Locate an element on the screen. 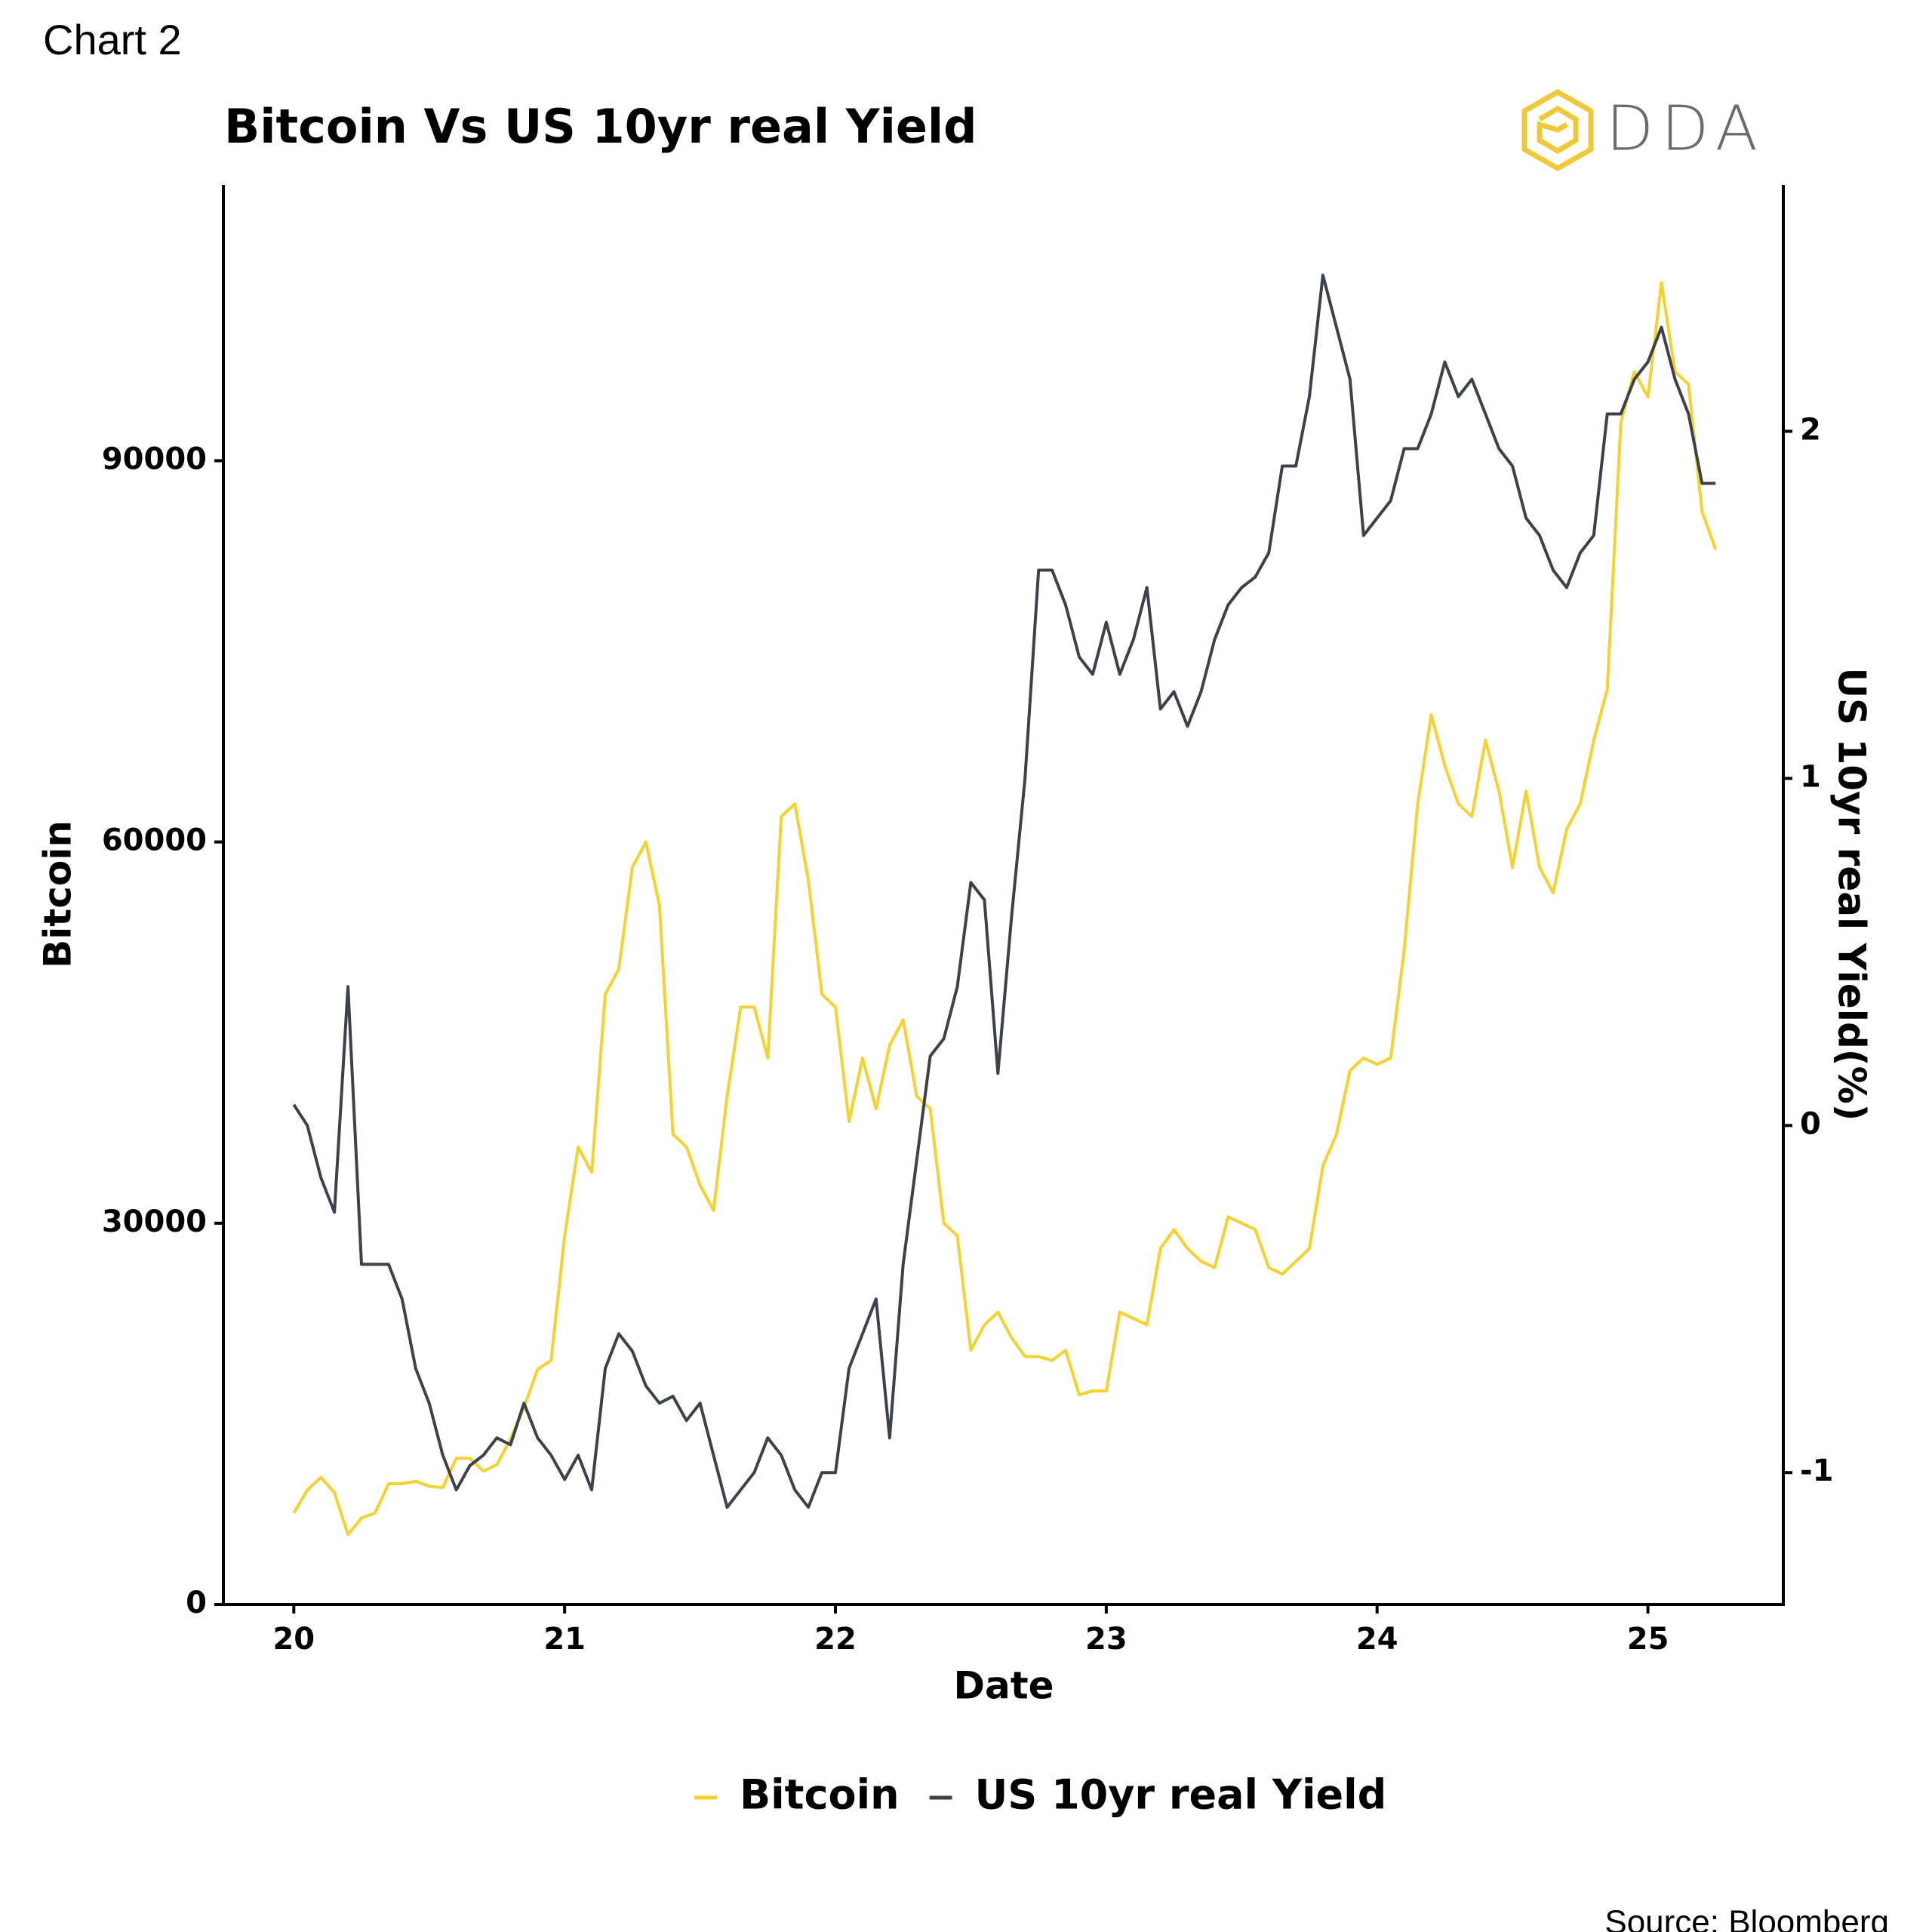  y-tick-label: 90000 is located at coordinates (154, 458).